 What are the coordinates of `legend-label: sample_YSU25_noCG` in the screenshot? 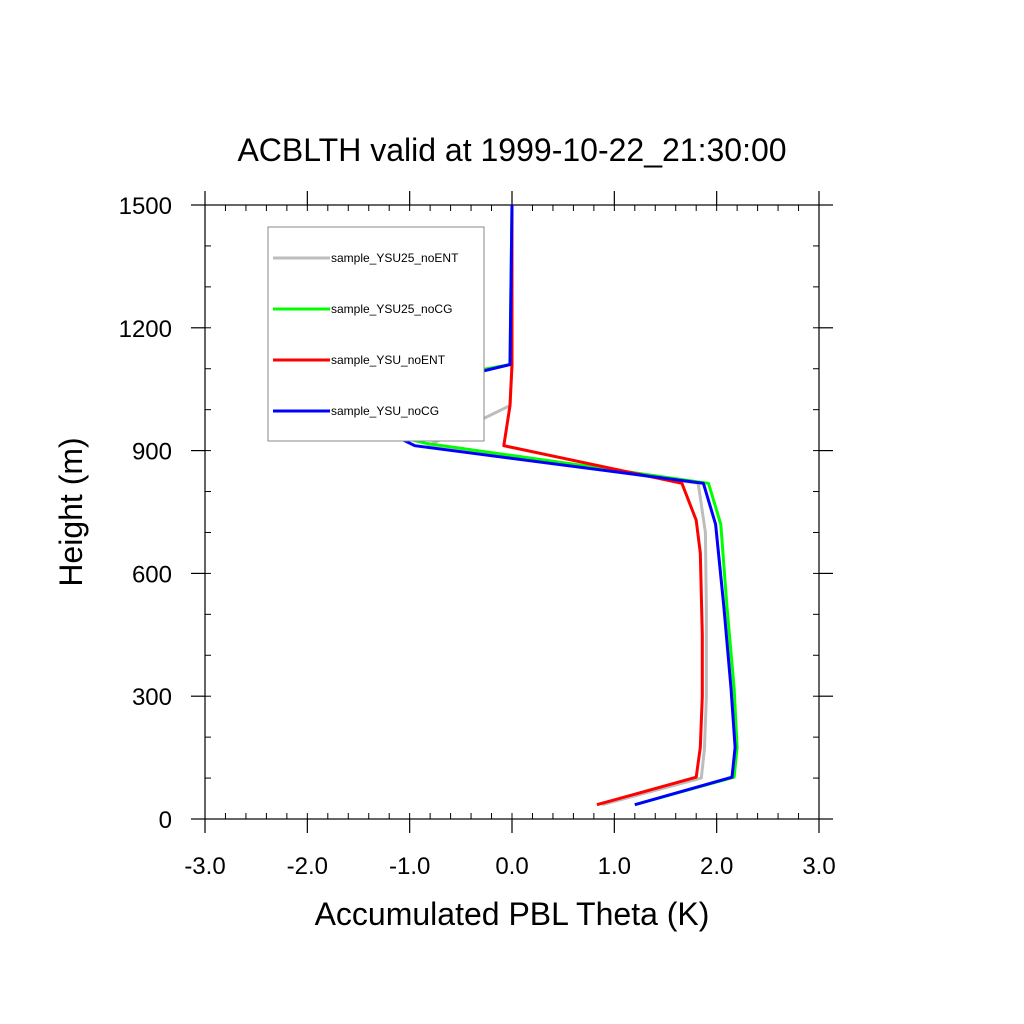 It's located at (391, 309).